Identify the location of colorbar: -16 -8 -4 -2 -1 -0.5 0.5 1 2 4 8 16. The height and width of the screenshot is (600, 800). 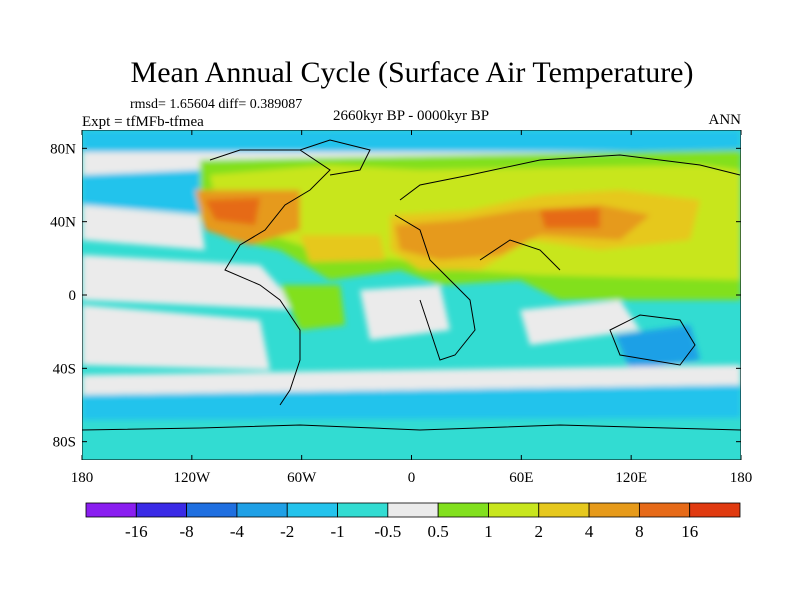
(413, 521).